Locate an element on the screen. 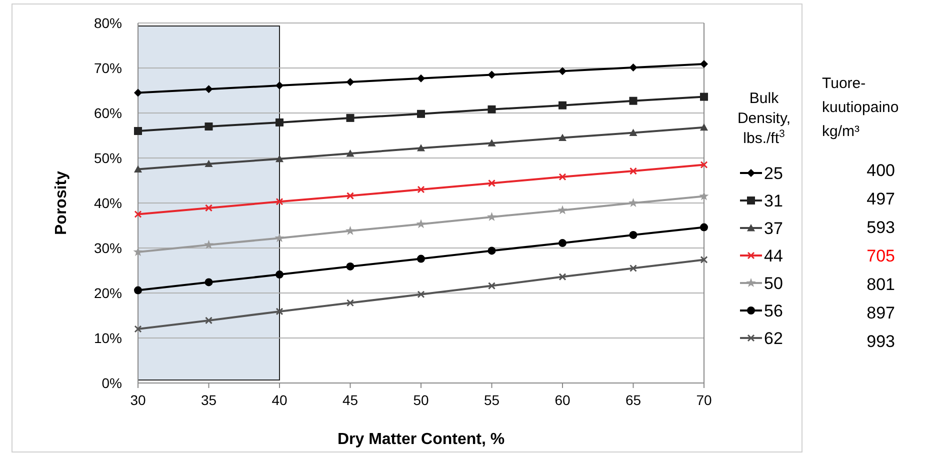 This screenshot has height=457, width=948. x-tick-label: 55 is located at coordinates (492, 400).